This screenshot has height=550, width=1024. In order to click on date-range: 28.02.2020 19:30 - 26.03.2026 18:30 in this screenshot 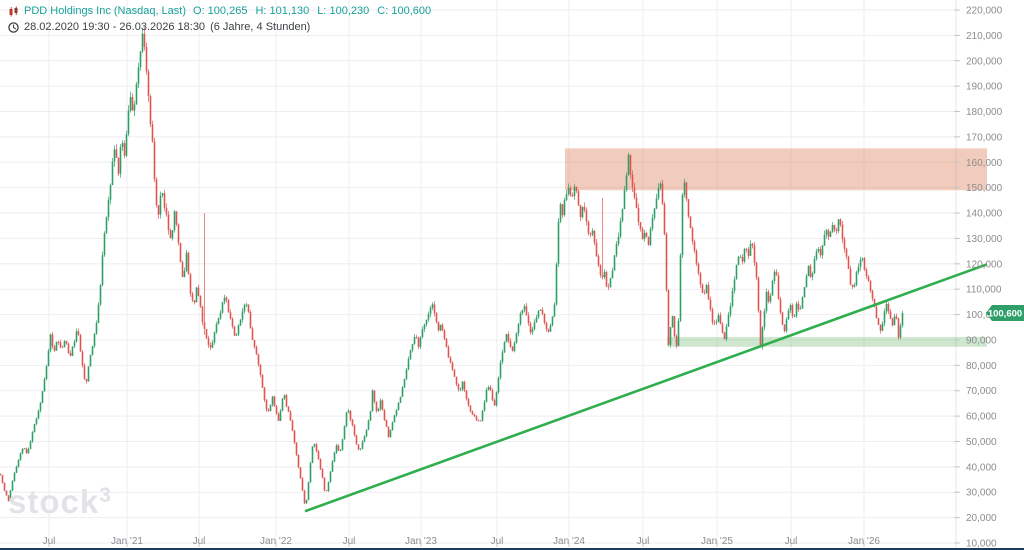, I will do `click(115, 27)`.